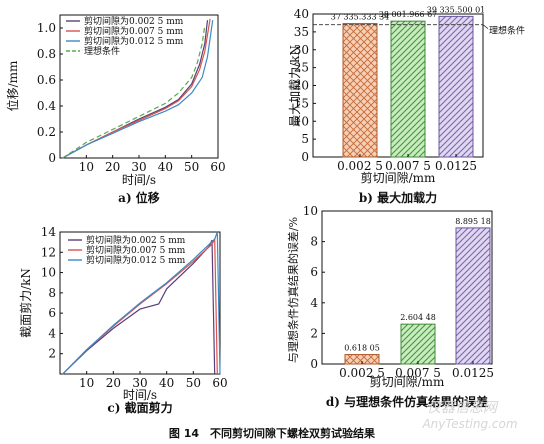  What do you see at coordinates (25, 303) in the screenshot?
I see `panel-c-ylabel: 截面剪力/kN` at bounding box center [25, 303].